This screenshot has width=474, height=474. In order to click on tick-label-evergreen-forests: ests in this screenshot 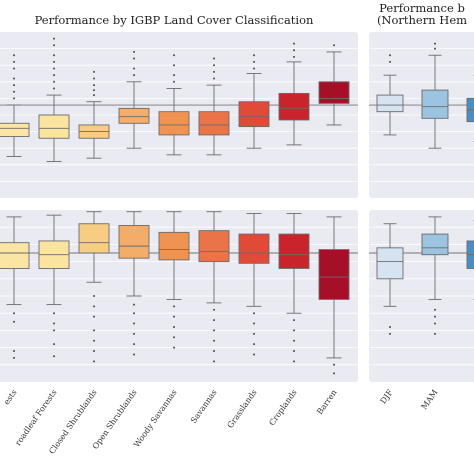, I will do `click(10, 397)`.